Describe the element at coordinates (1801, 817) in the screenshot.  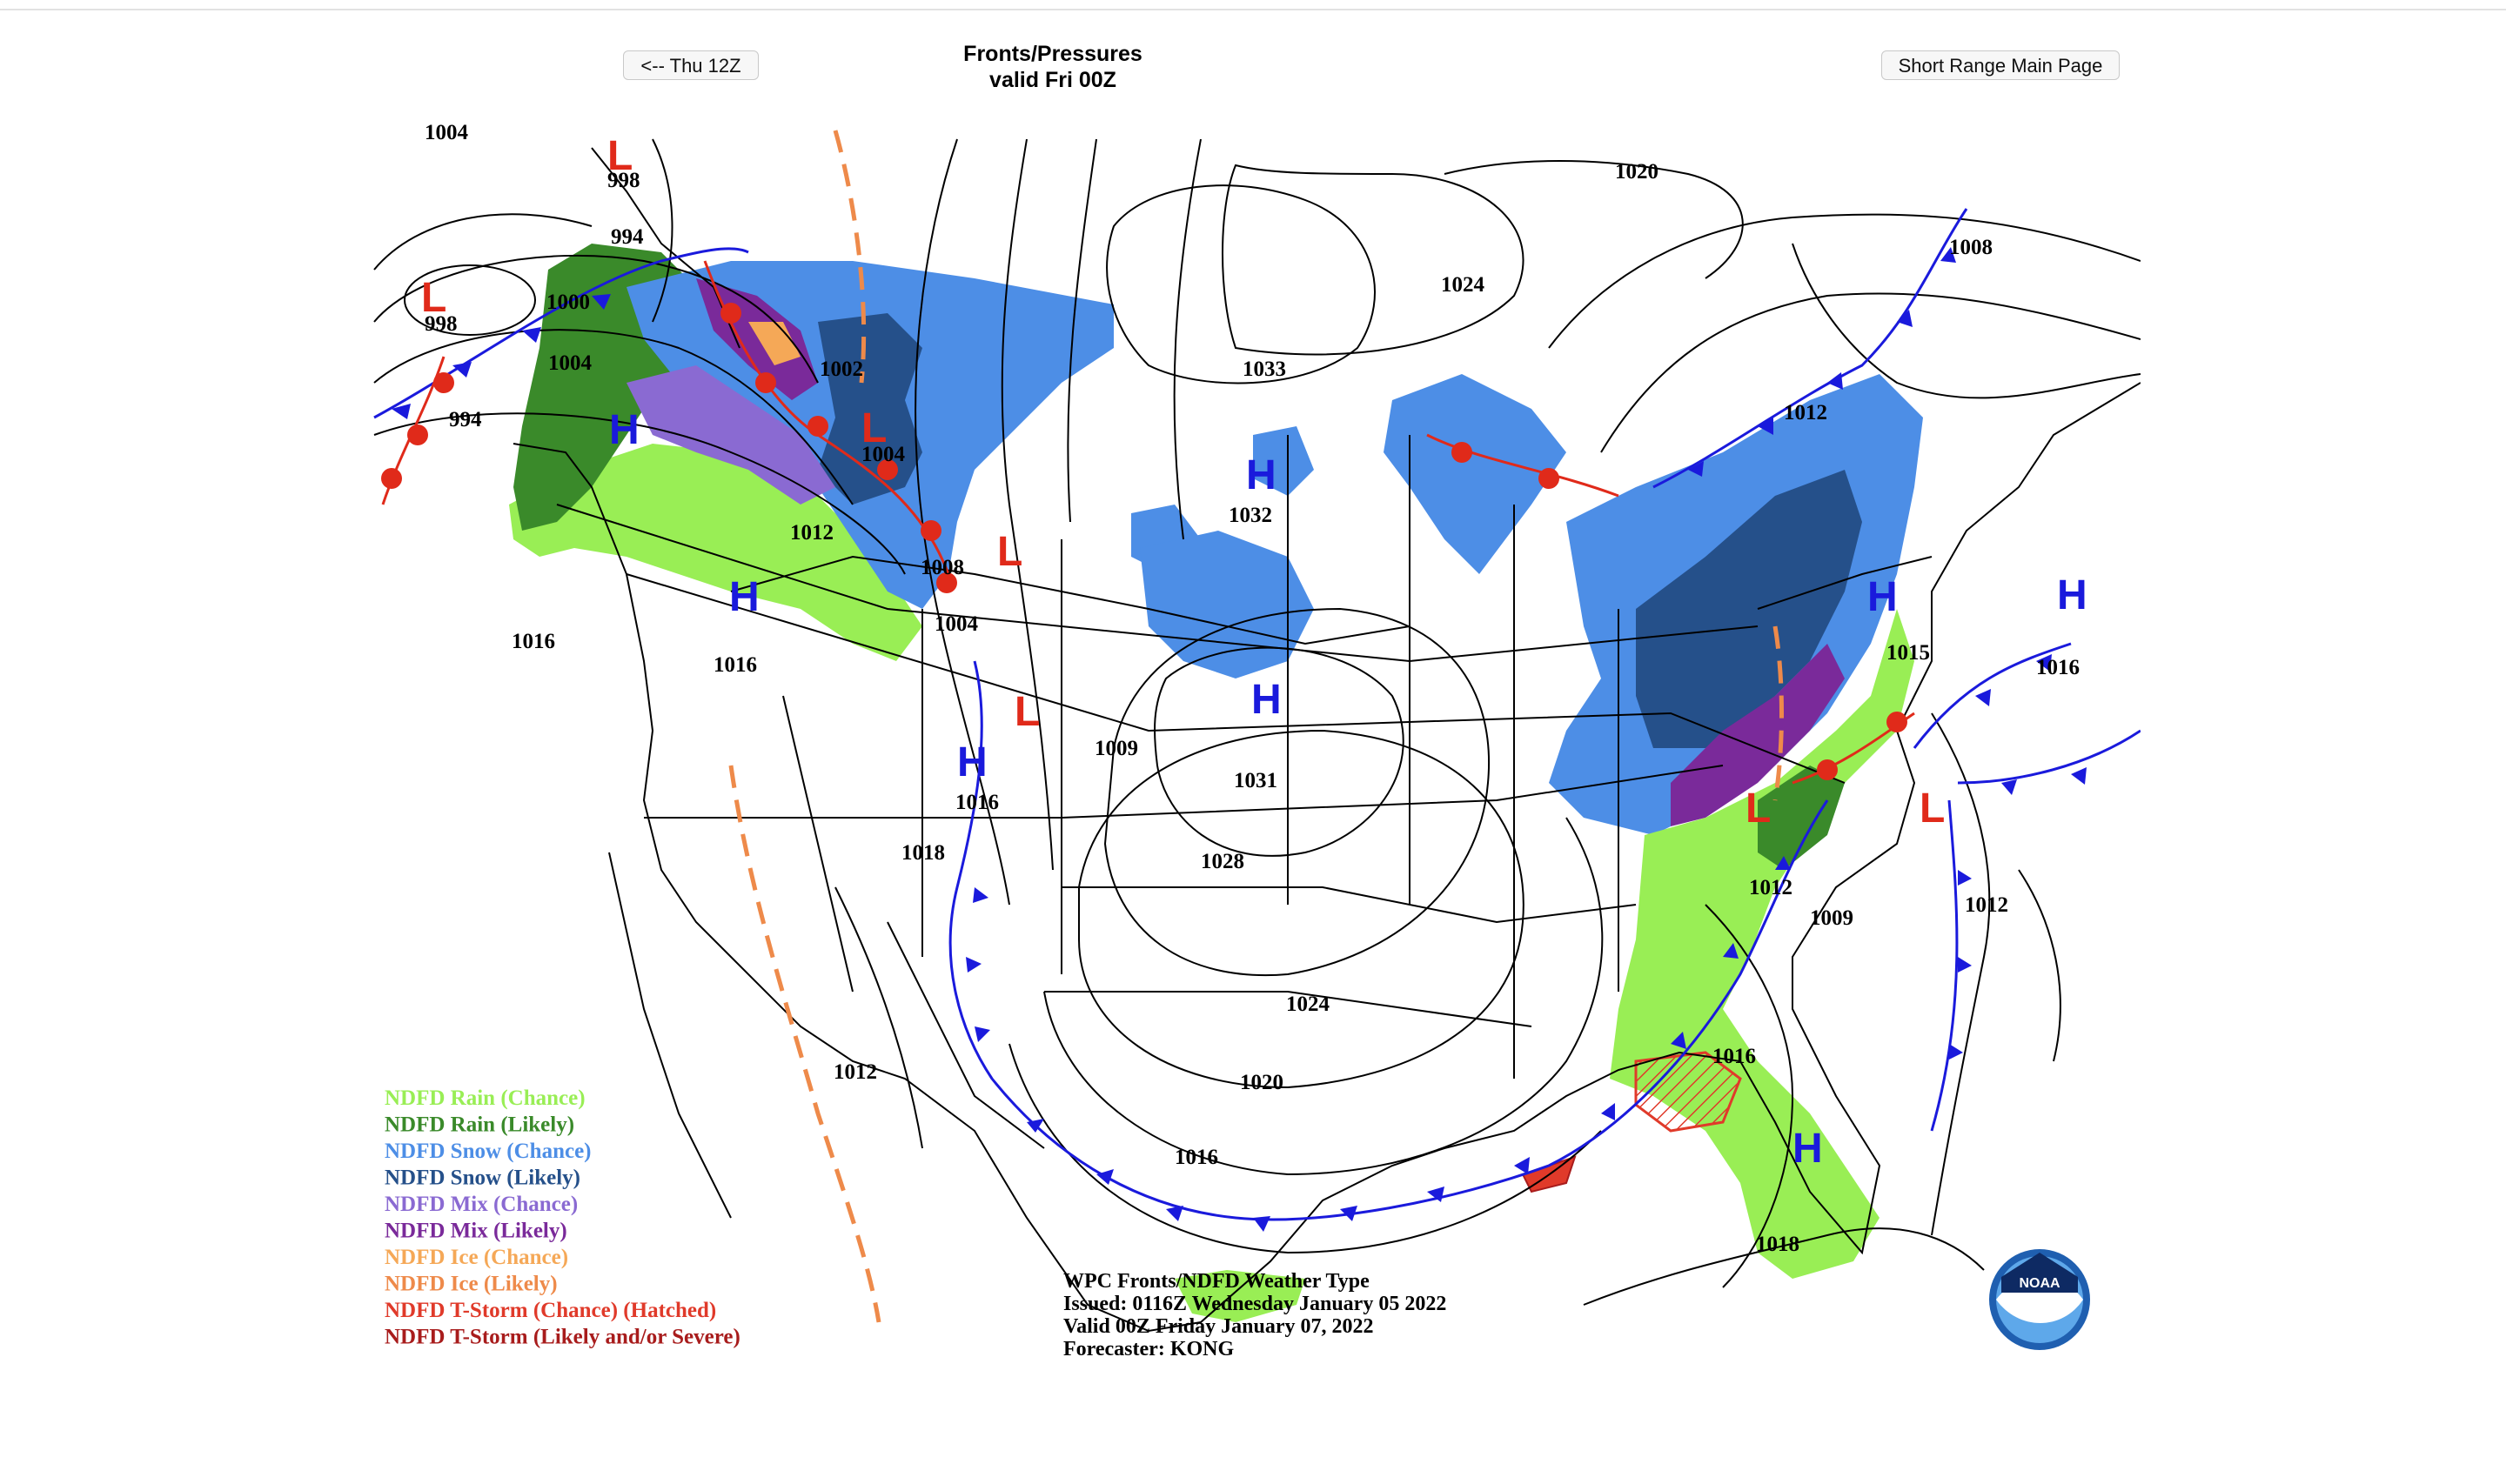
I see `rain-likely-area-carolinas` at that location.